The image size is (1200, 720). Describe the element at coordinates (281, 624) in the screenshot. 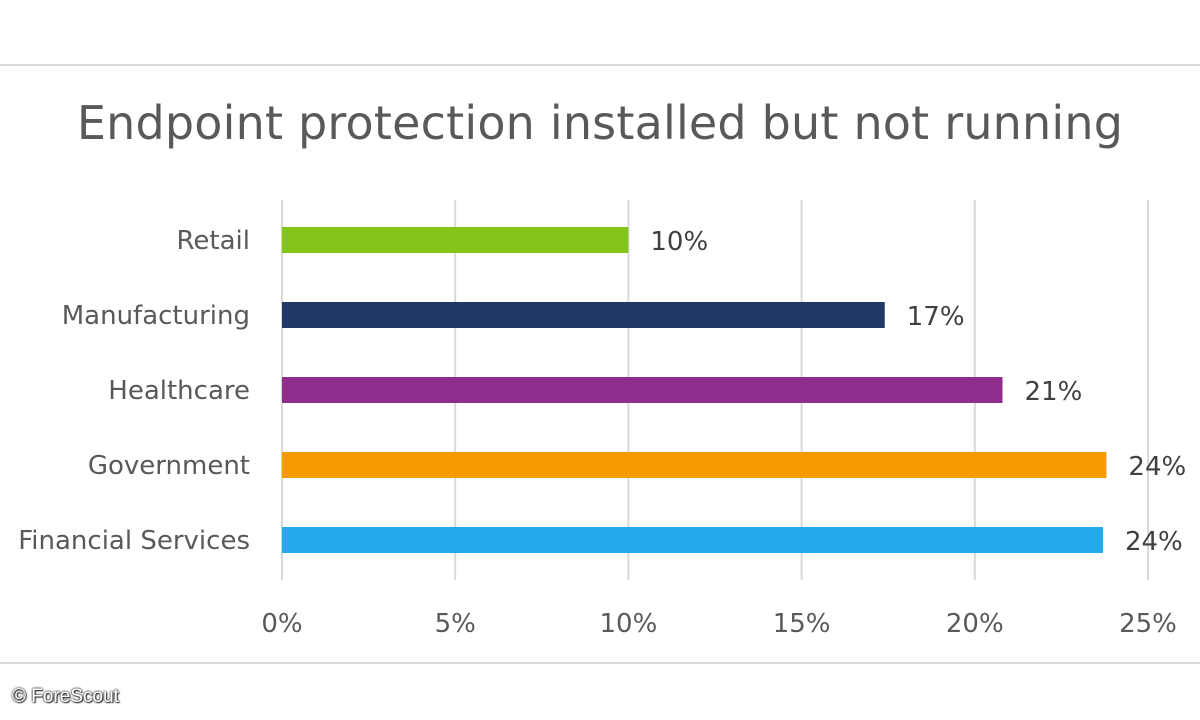

I see `x-tick-label: 0%` at that location.